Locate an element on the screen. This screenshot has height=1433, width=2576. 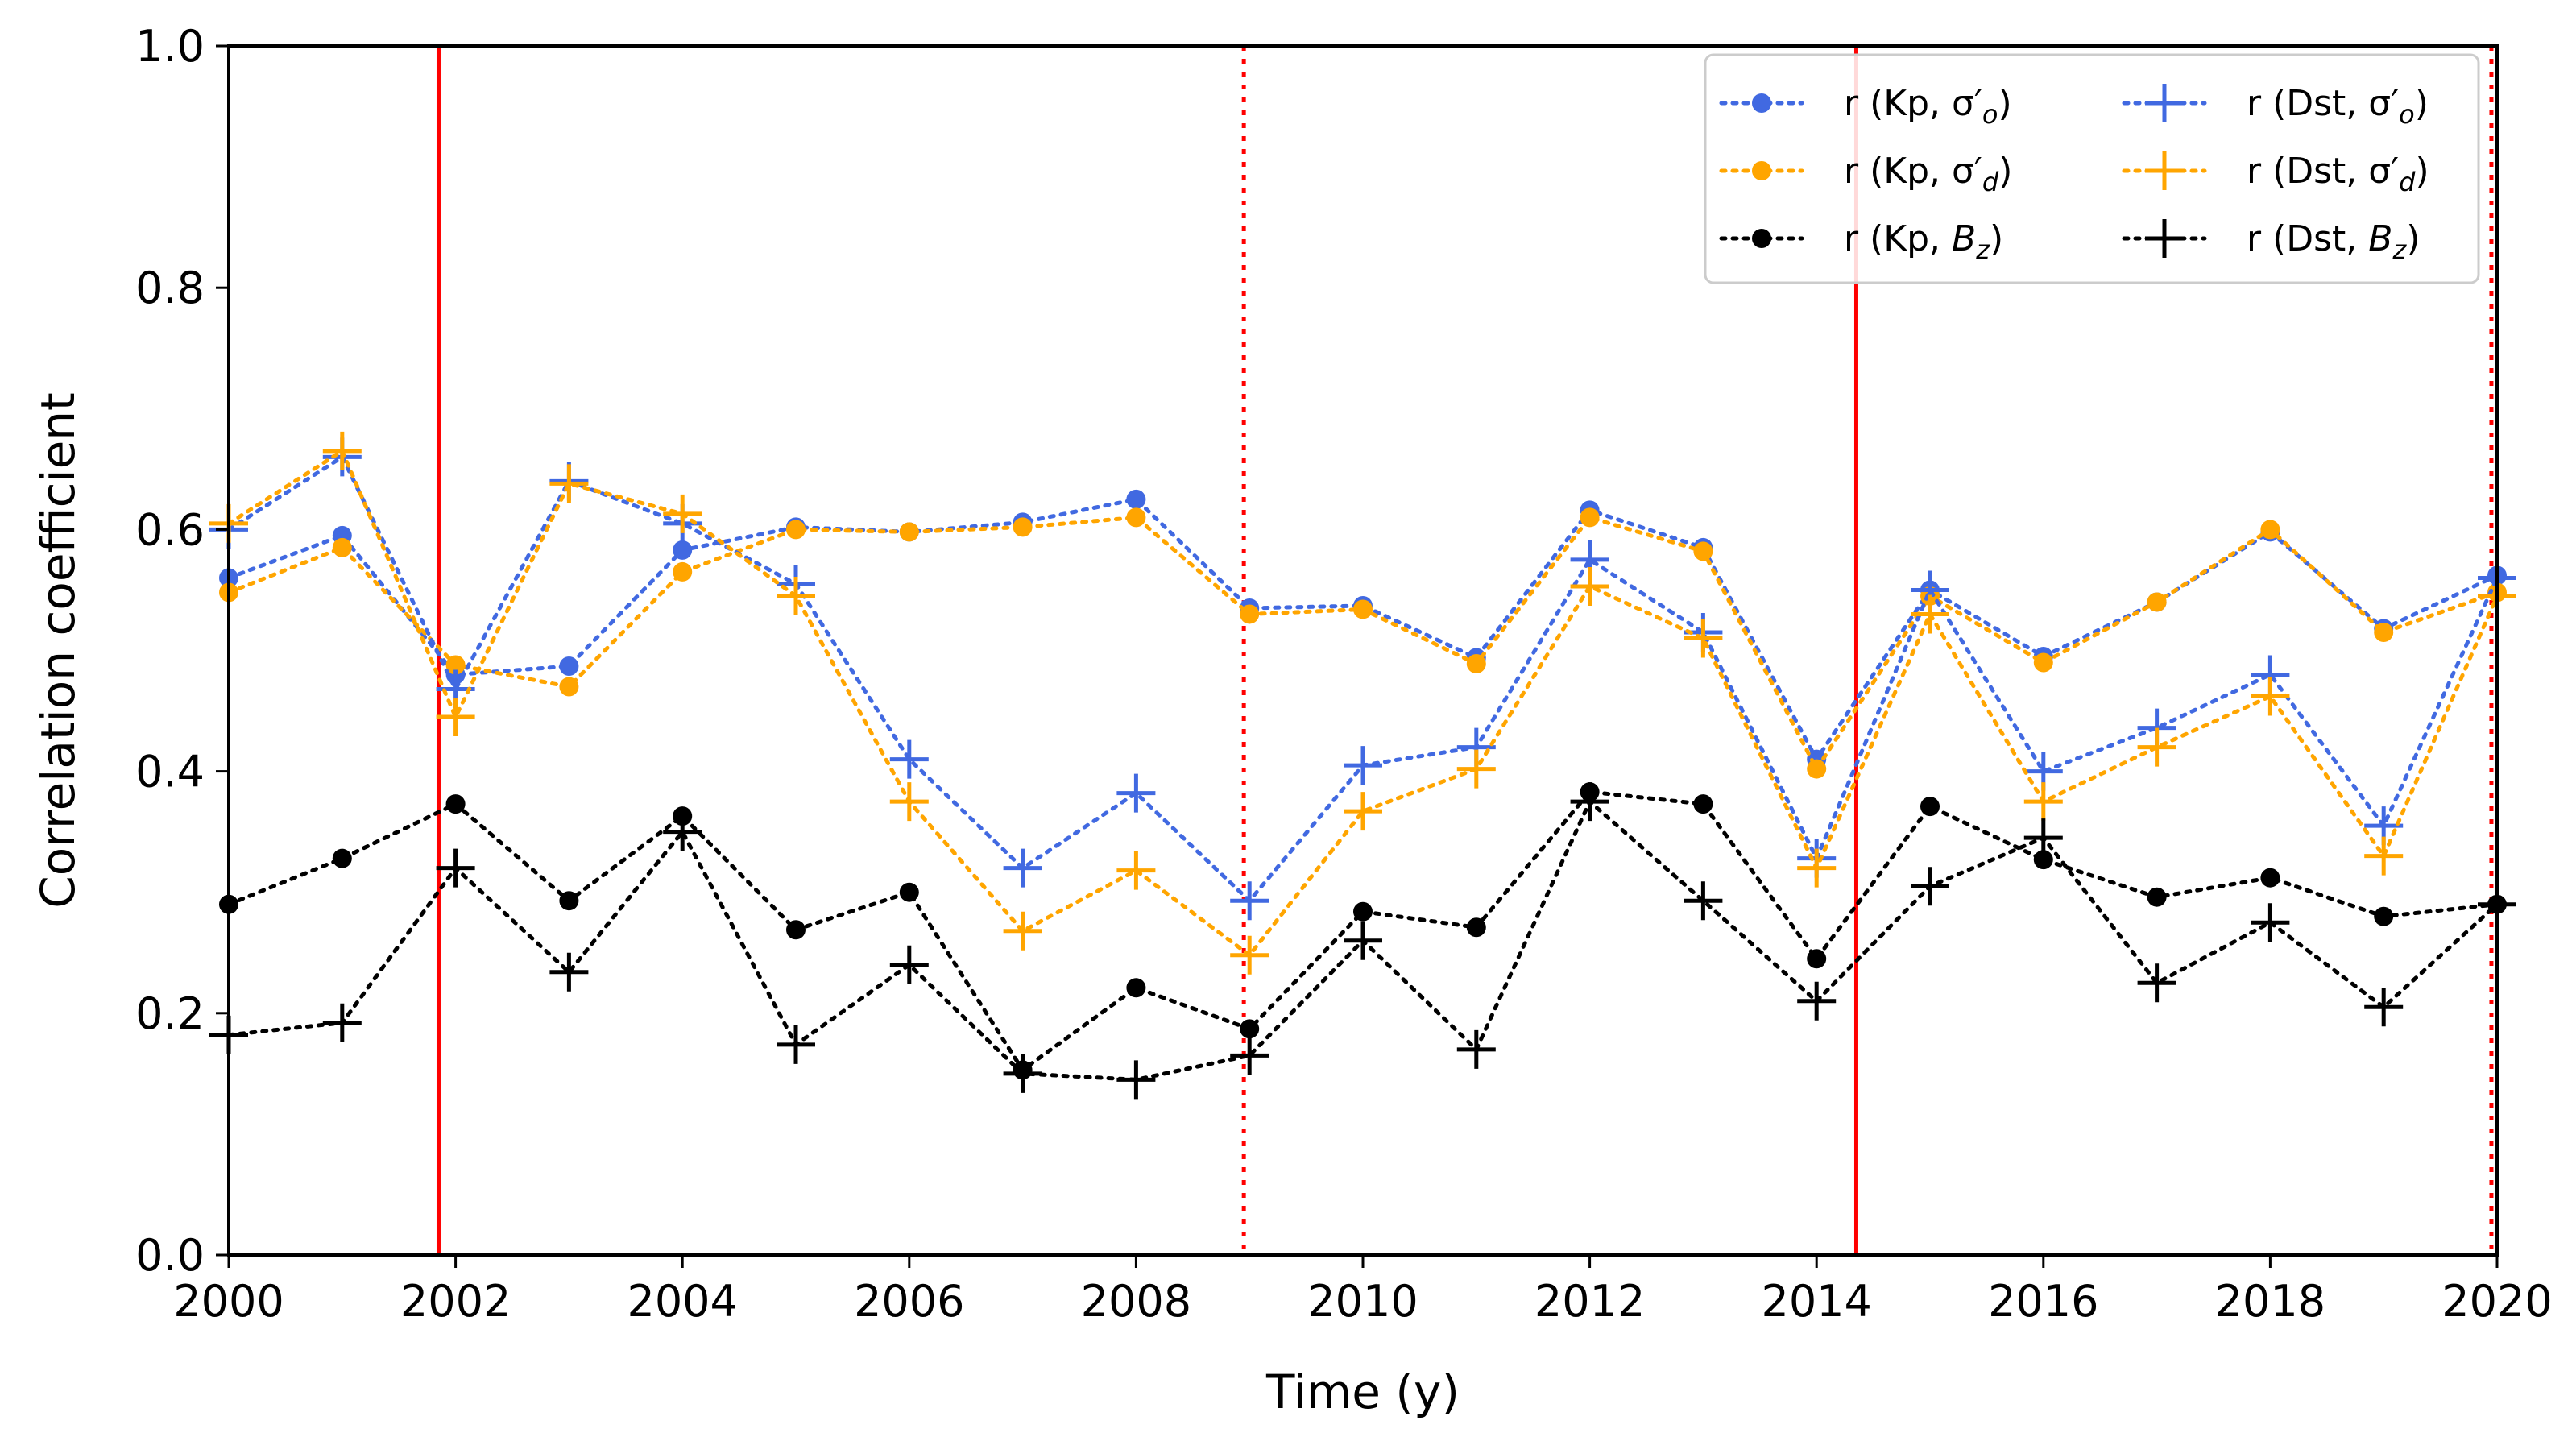
legend-item: r (Kp, σ′d) is located at coordinates (1865, 174).